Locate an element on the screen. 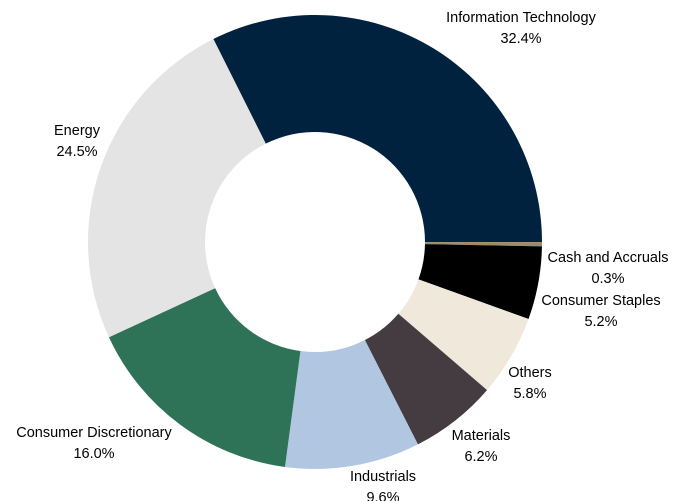  slice-value: 32.4% is located at coordinates (520, 39).